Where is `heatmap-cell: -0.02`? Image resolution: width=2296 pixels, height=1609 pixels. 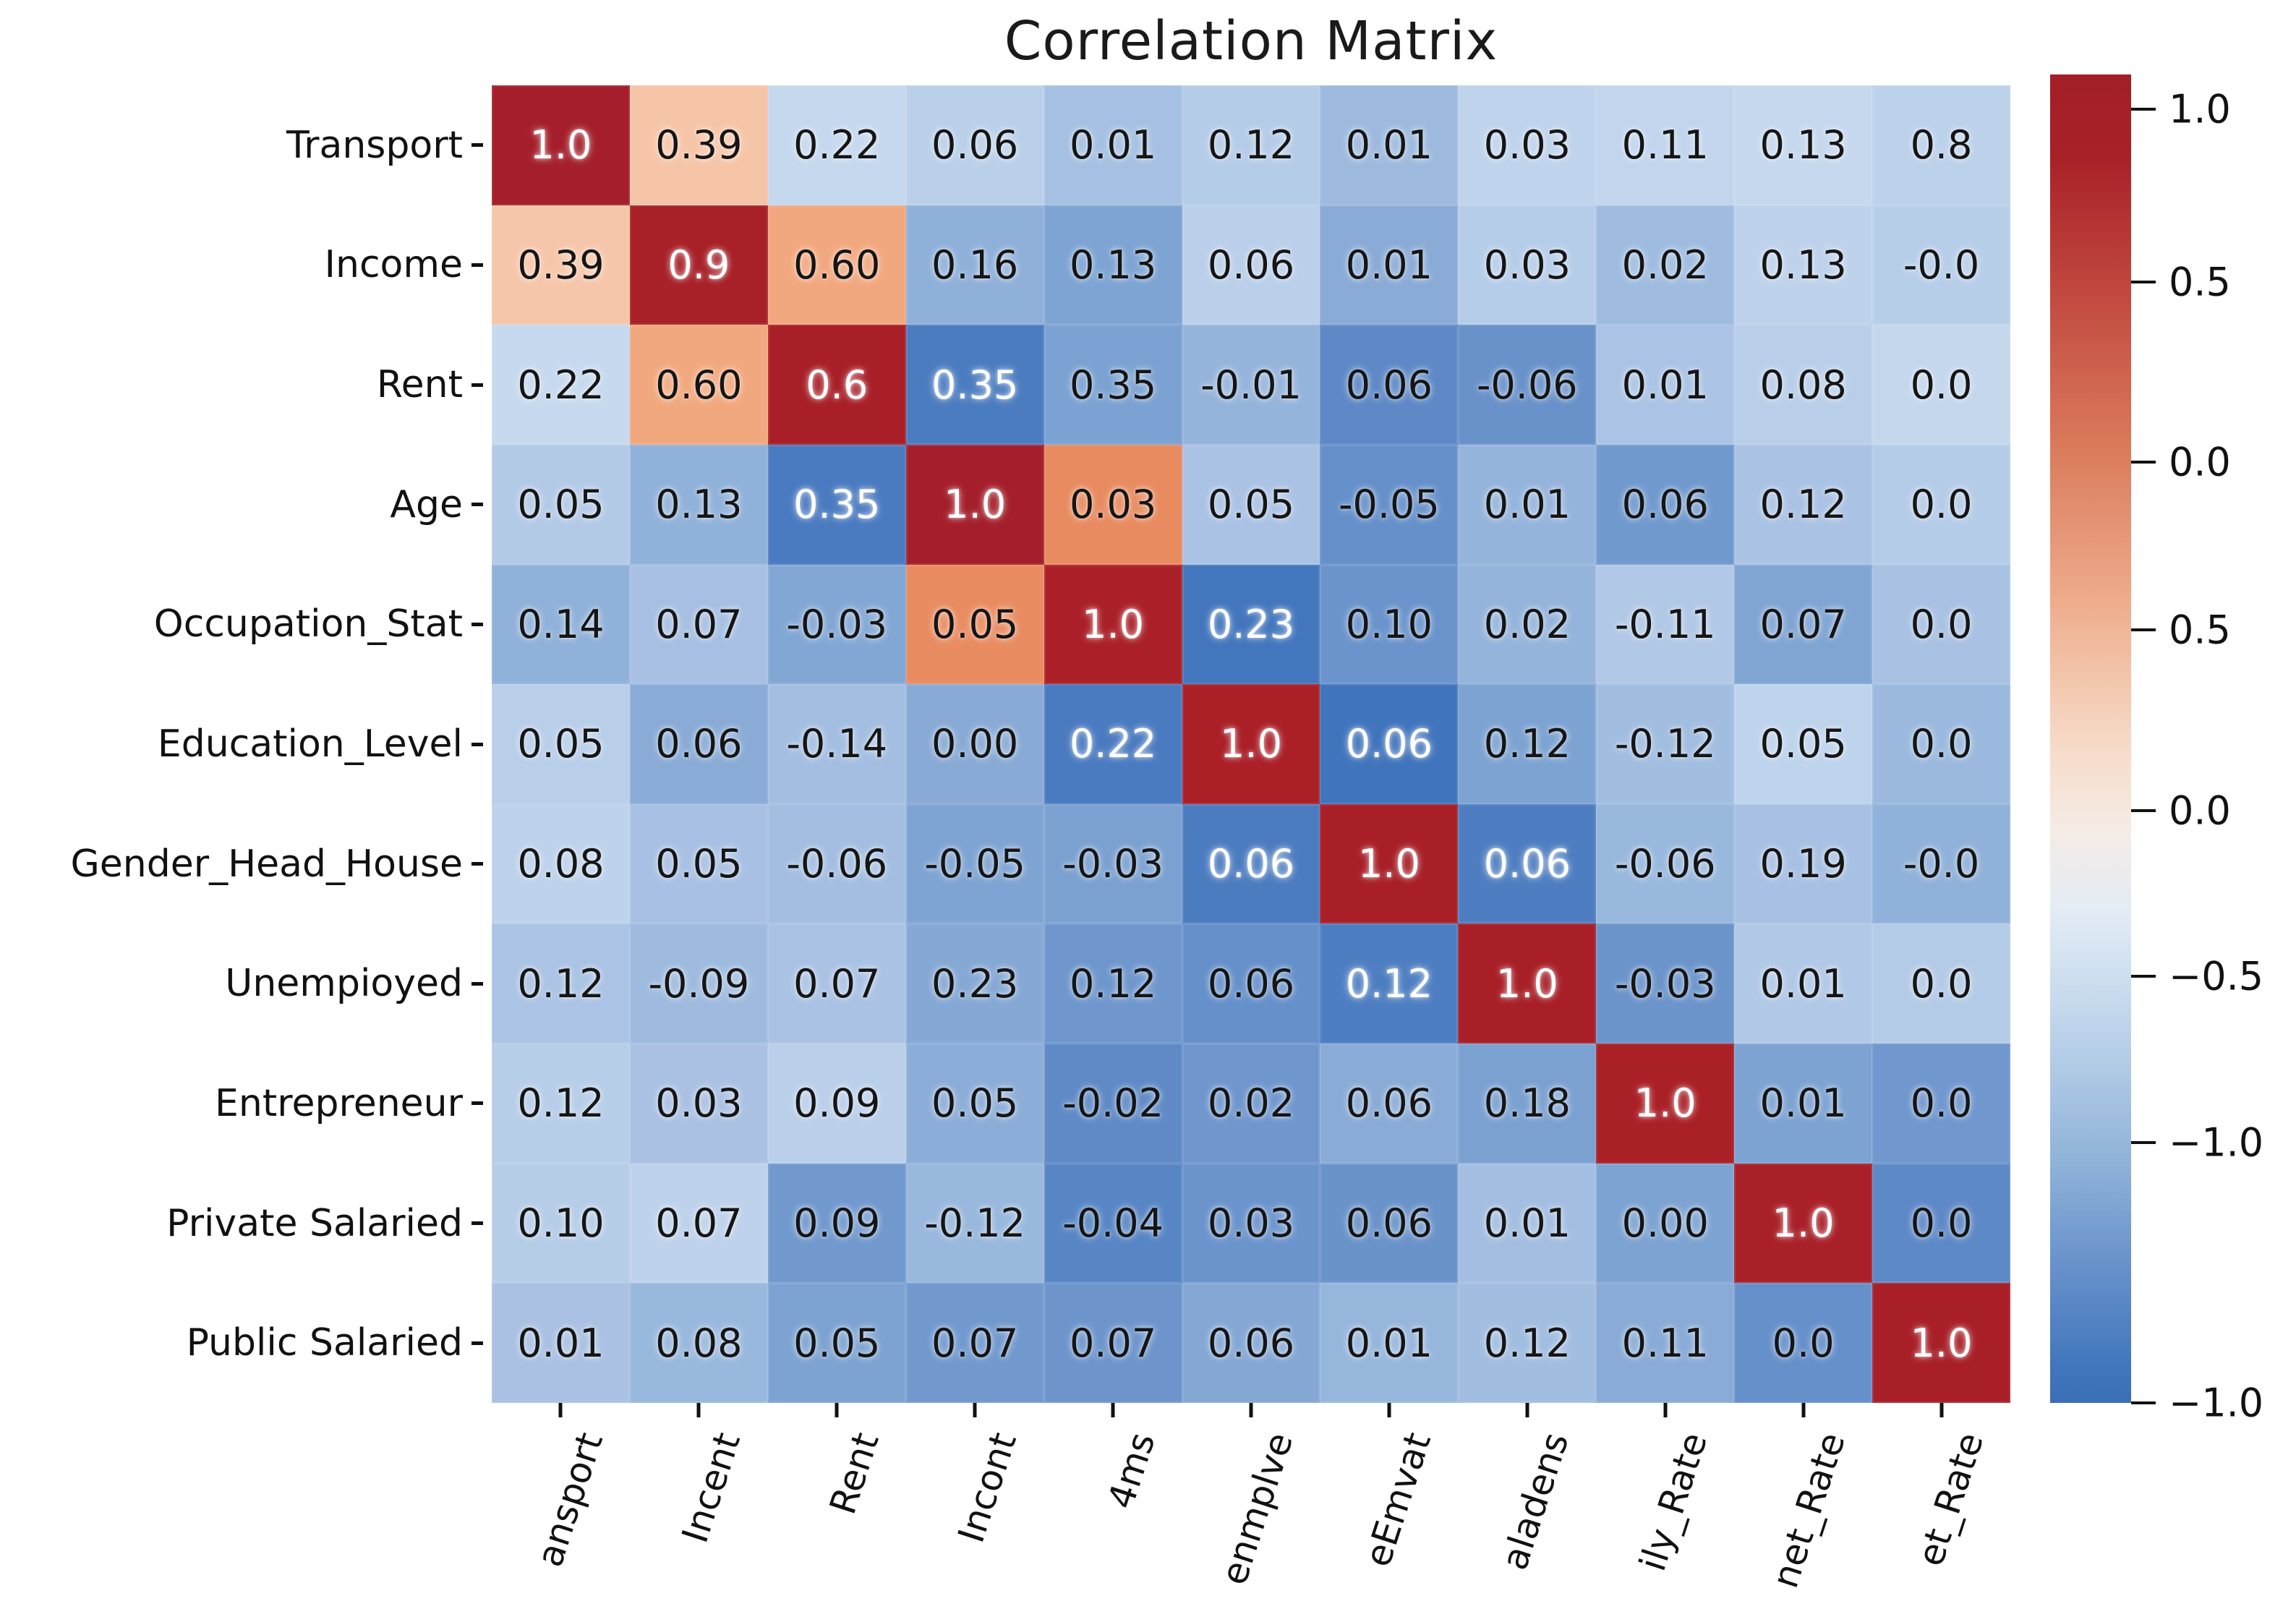
heatmap-cell: -0.02 is located at coordinates (1113, 1103).